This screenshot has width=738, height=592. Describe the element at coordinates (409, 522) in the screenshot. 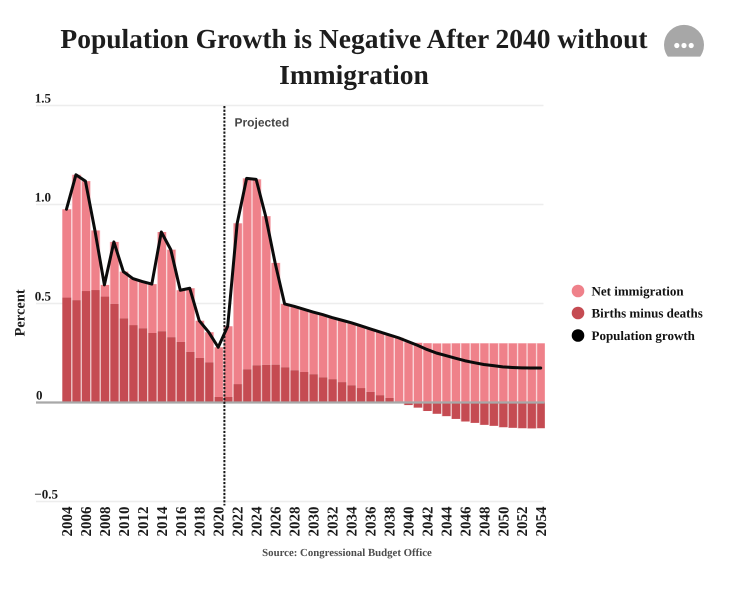

I see `svg-text: 2040` at that location.